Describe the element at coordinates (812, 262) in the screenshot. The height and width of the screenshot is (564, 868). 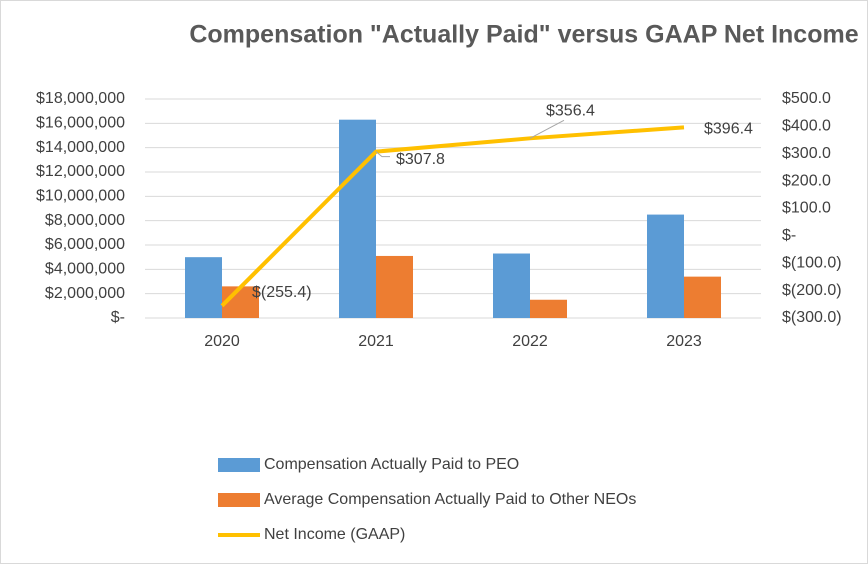
I see `y2-tick-label: $(100.0)` at that location.